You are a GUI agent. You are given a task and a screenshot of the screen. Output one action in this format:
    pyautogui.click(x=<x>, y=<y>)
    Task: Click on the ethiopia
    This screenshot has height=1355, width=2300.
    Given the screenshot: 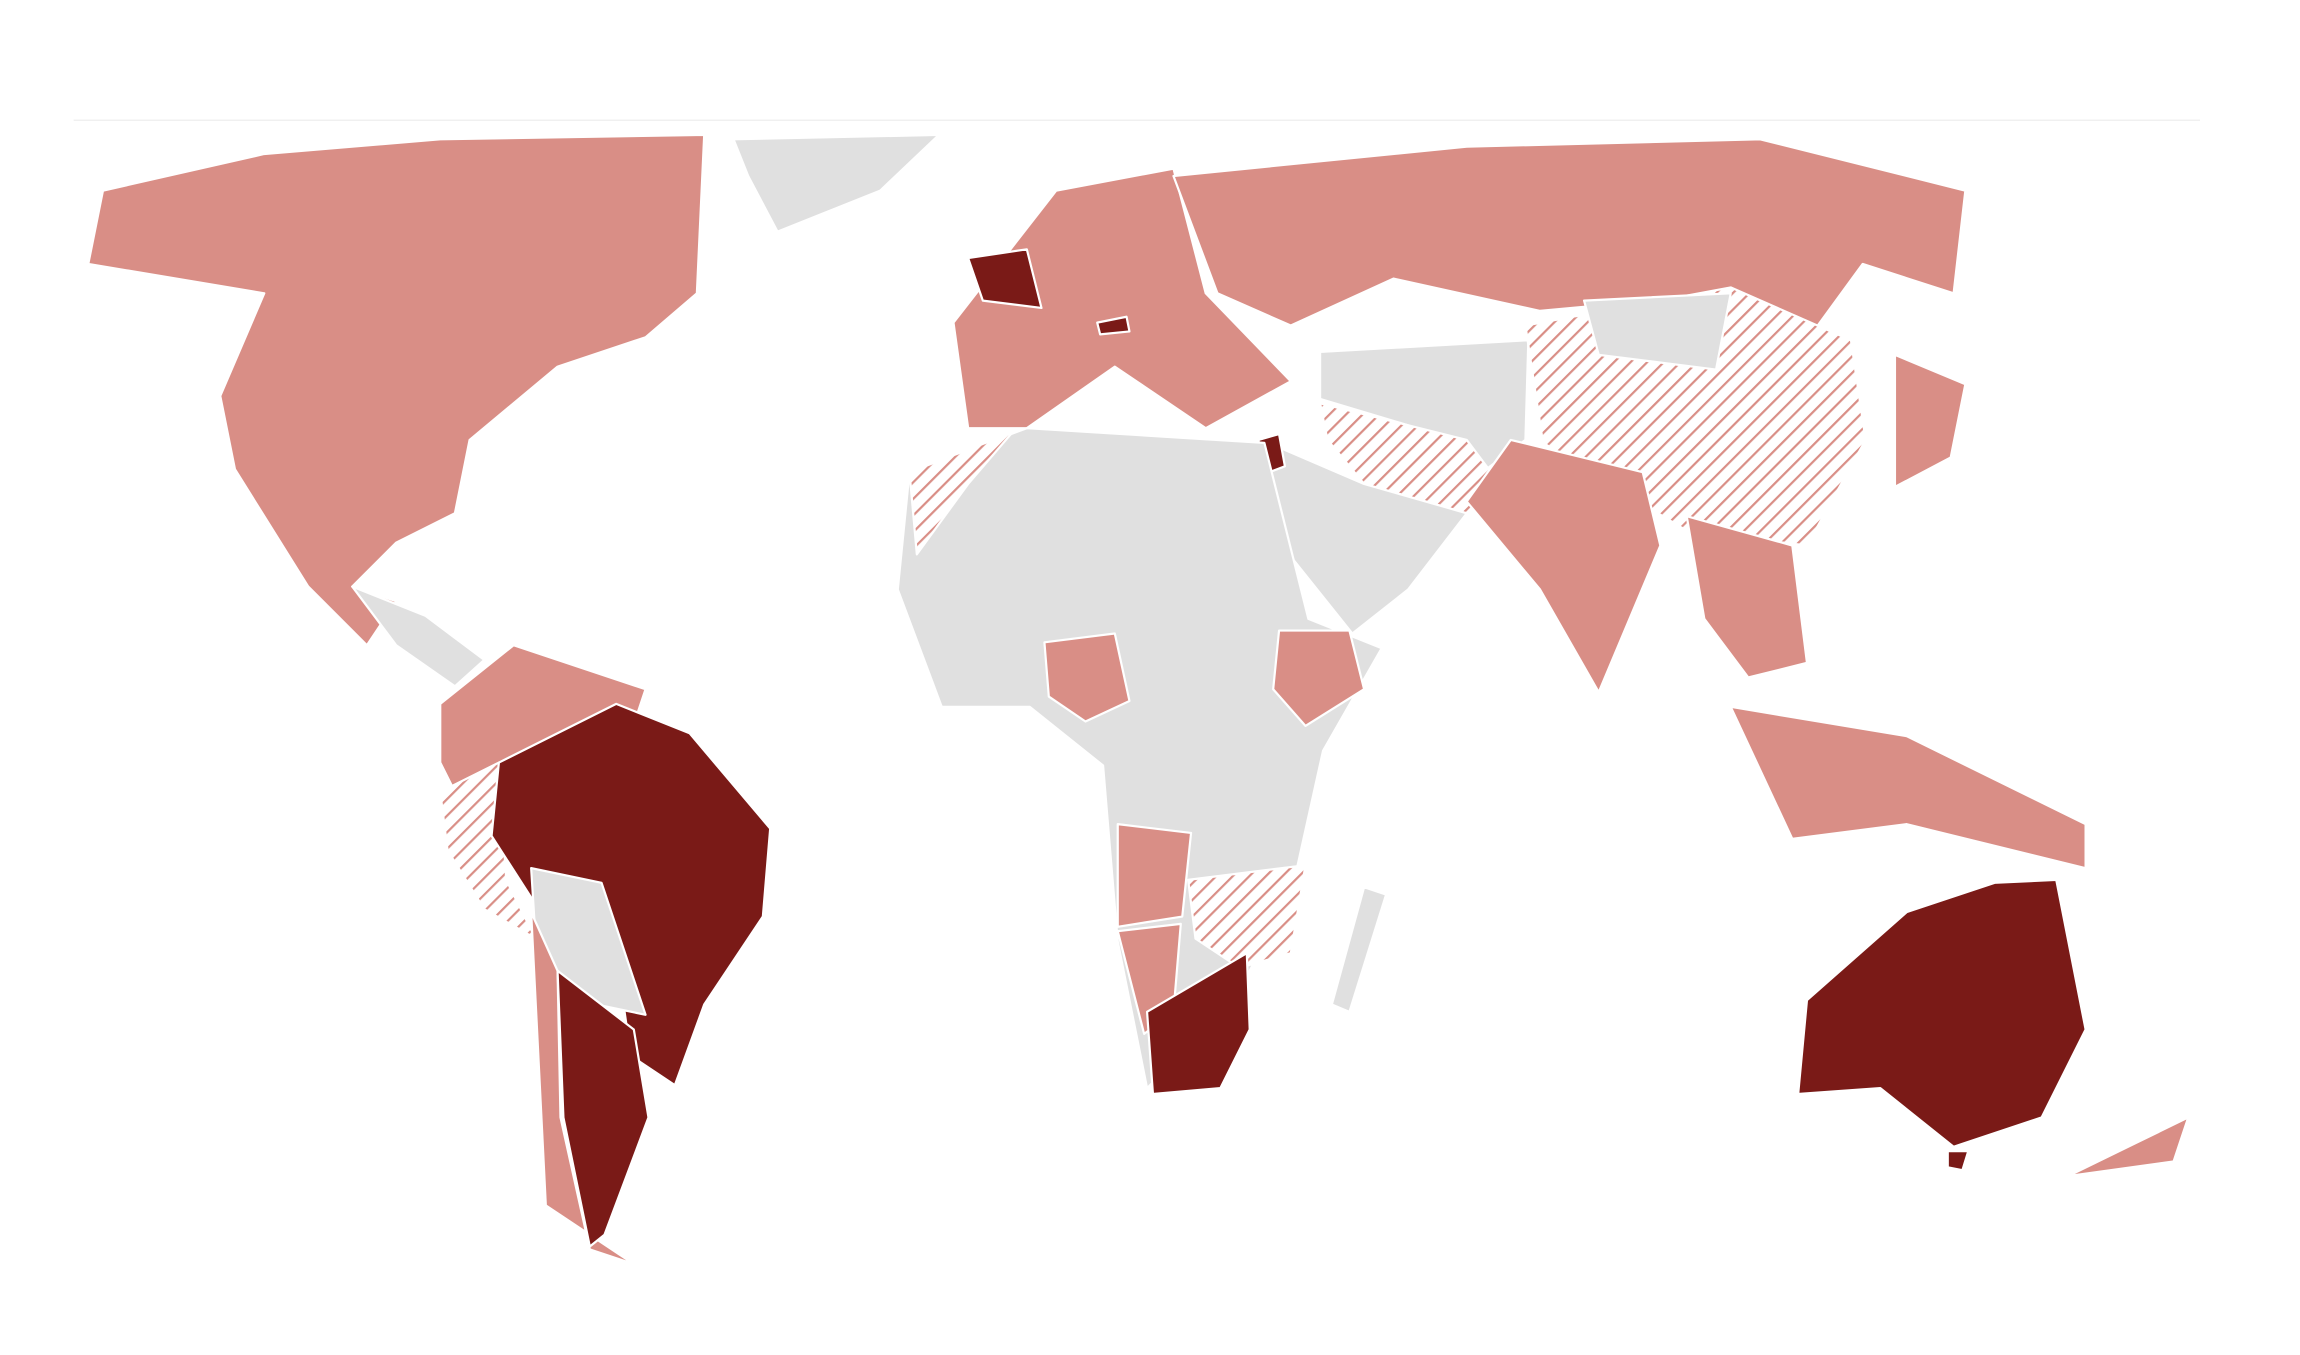 What is the action you would take?
    pyautogui.click(x=1319, y=678)
    